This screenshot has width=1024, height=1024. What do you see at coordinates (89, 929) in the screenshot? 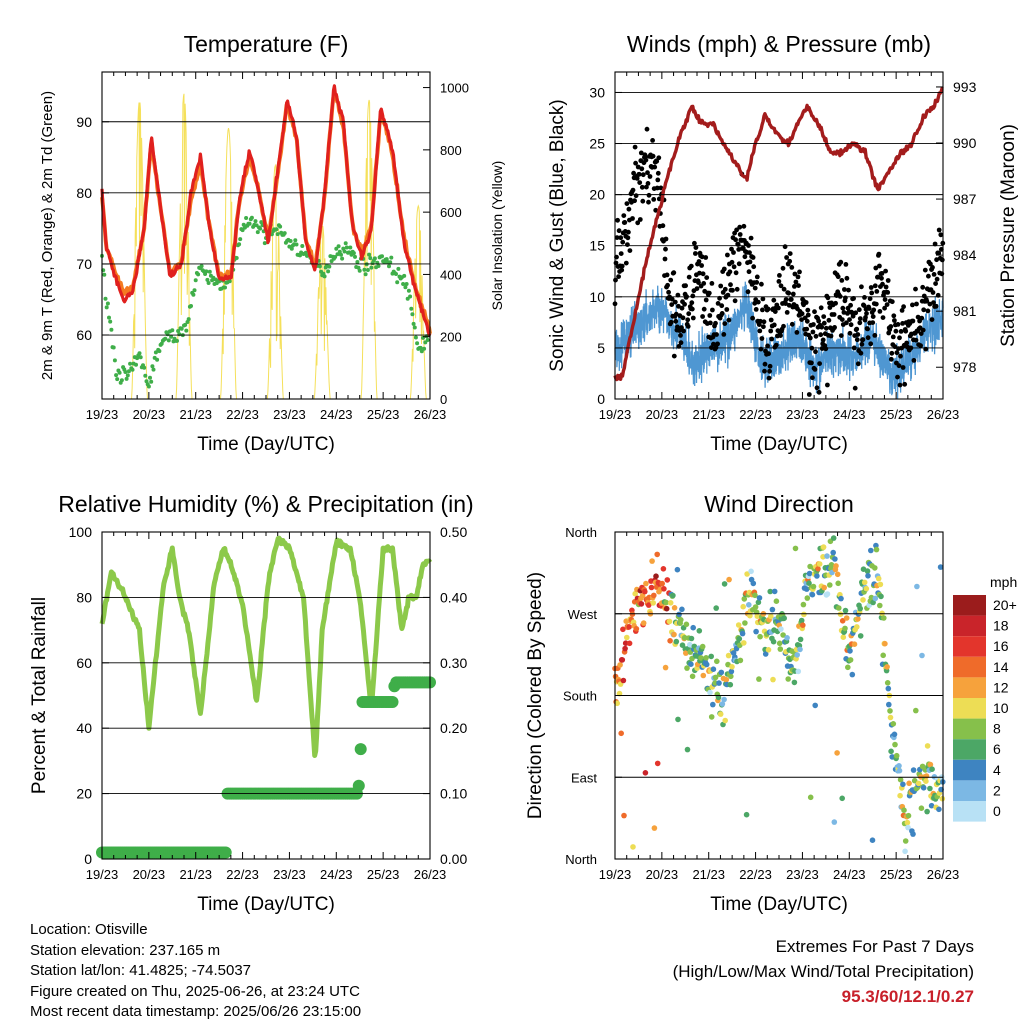
I see `station-location: Location: Otisville` at bounding box center [89, 929].